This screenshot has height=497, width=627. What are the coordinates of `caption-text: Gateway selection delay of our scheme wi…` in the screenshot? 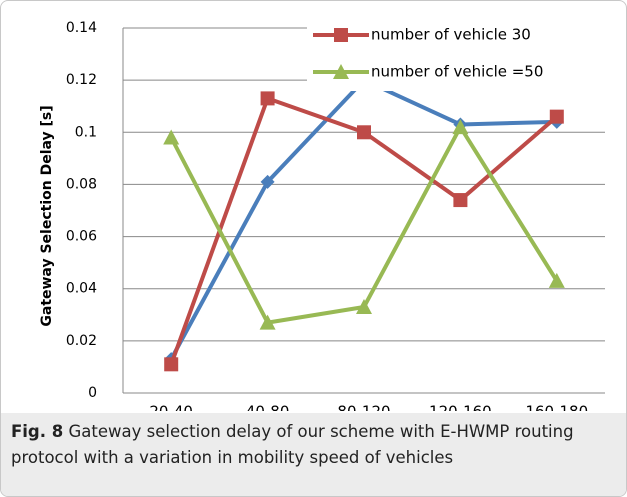 It's located at (292, 444).